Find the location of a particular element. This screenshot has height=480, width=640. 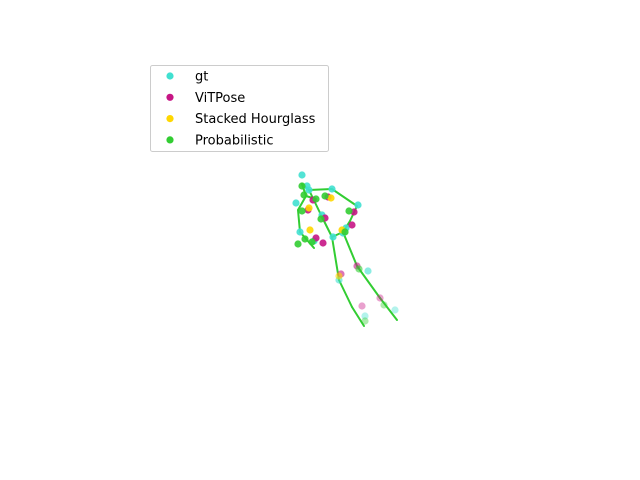

legend-marker-vitpose is located at coordinates (170, 97).